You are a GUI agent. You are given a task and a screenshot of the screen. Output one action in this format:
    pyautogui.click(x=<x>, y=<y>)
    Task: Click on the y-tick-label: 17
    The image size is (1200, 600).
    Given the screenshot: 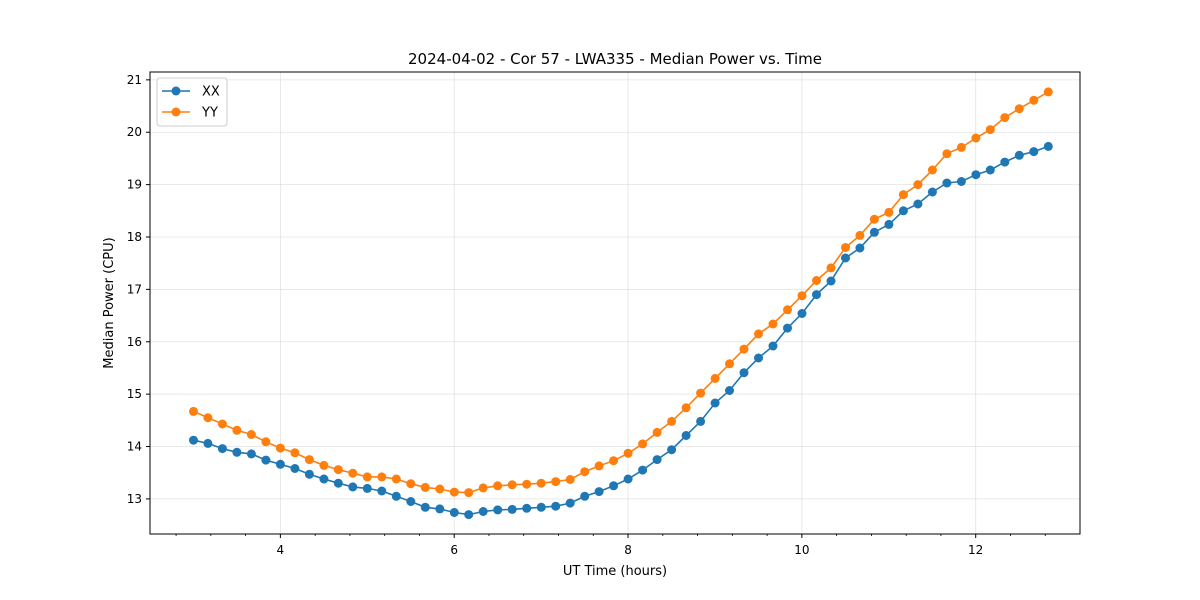 What is the action you would take?
    pyautogui.click(x=134, y=289)
    